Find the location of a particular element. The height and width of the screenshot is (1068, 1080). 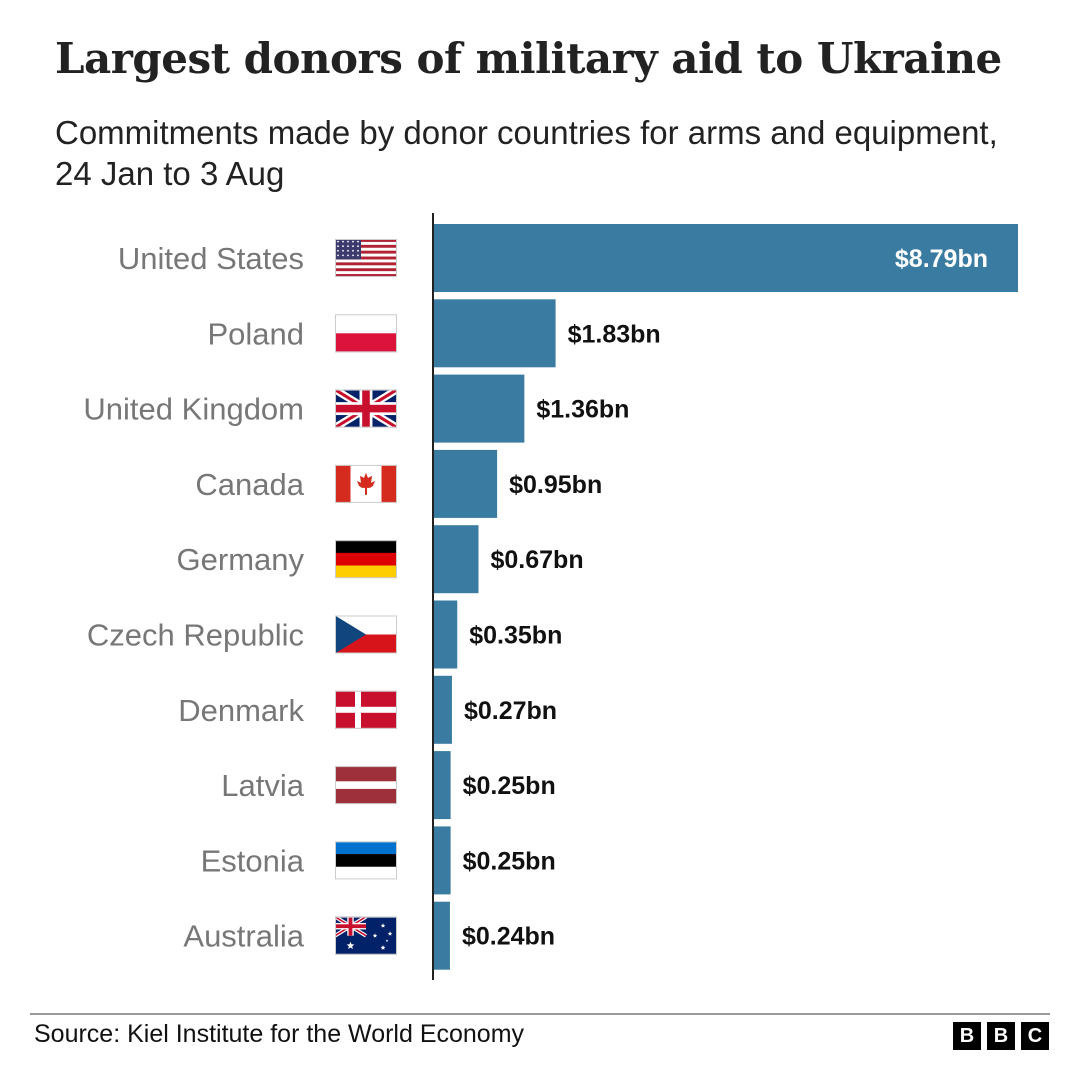

category-label: United Kingdom is located at coordinates (193, 409).